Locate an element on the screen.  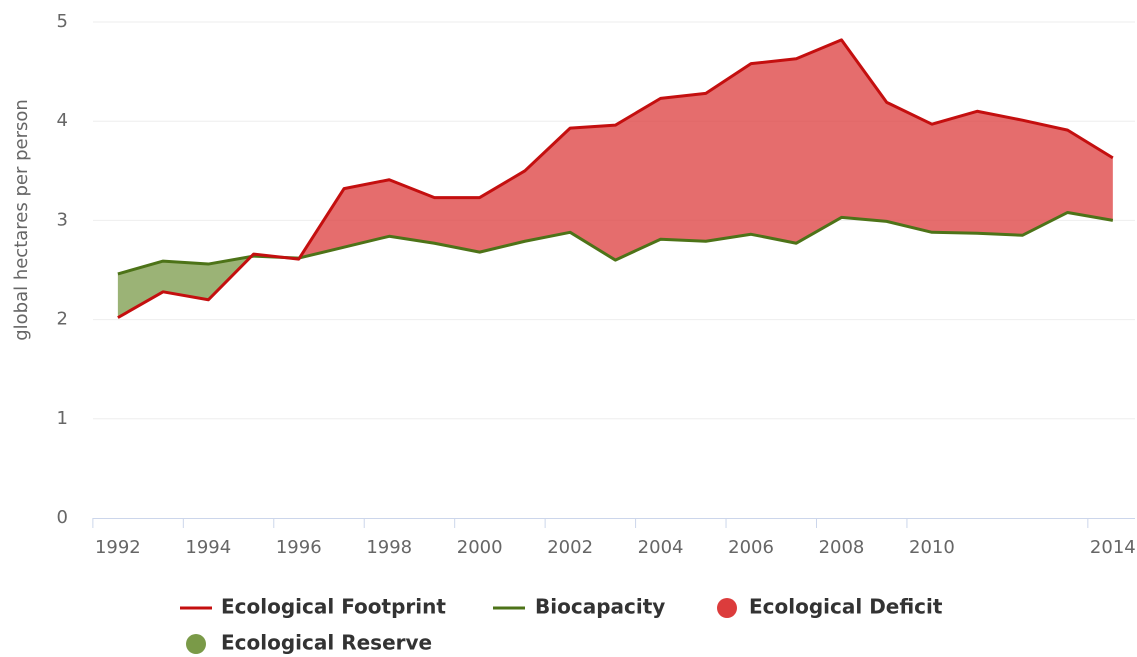
y-tick-label: 3 is located at coordinates (62, 219).